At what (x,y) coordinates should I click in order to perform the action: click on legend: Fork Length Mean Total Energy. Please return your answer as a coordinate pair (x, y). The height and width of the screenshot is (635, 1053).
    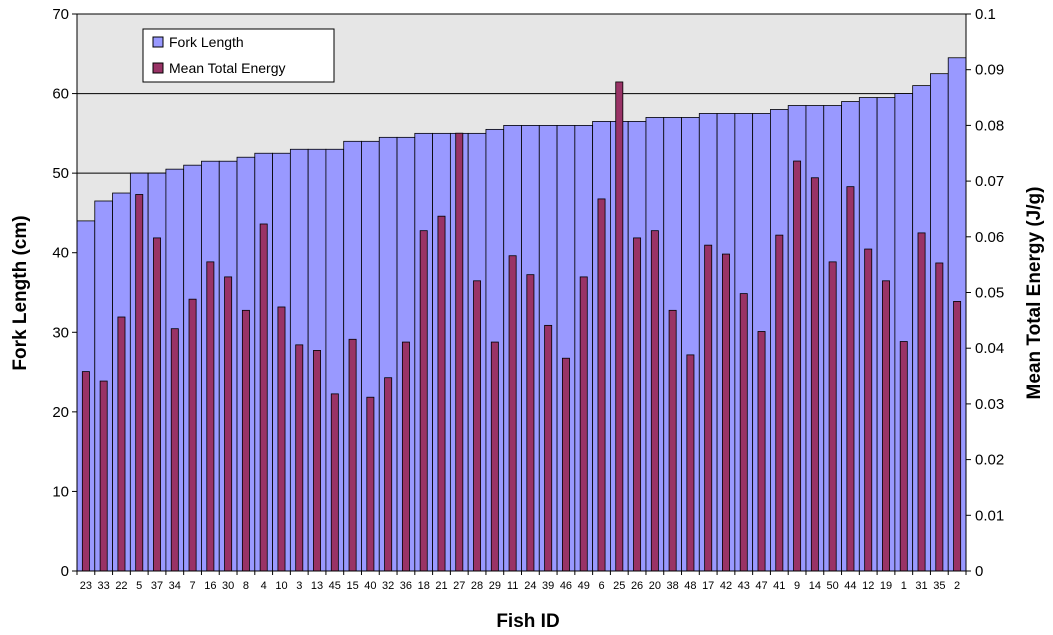
    Looking at the image, I should click on (238, 55).